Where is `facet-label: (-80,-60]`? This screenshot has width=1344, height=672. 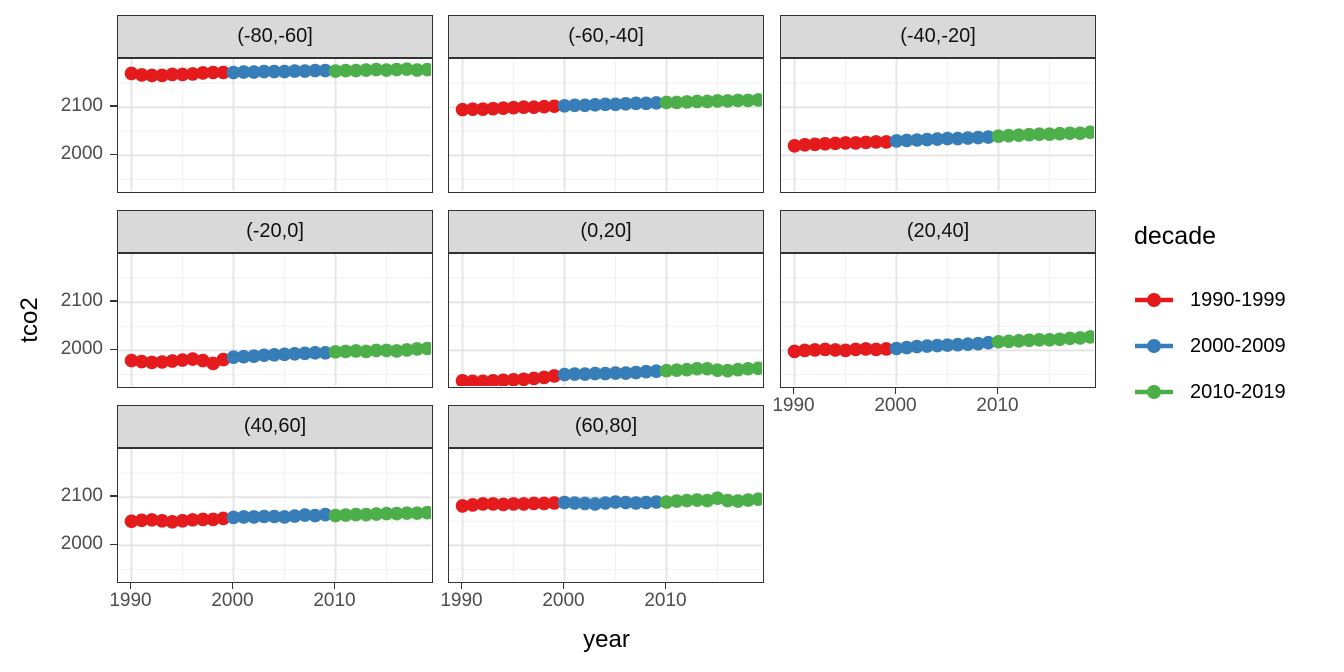 facet-label: (-80,-60] is located at coordinates (275, 36).